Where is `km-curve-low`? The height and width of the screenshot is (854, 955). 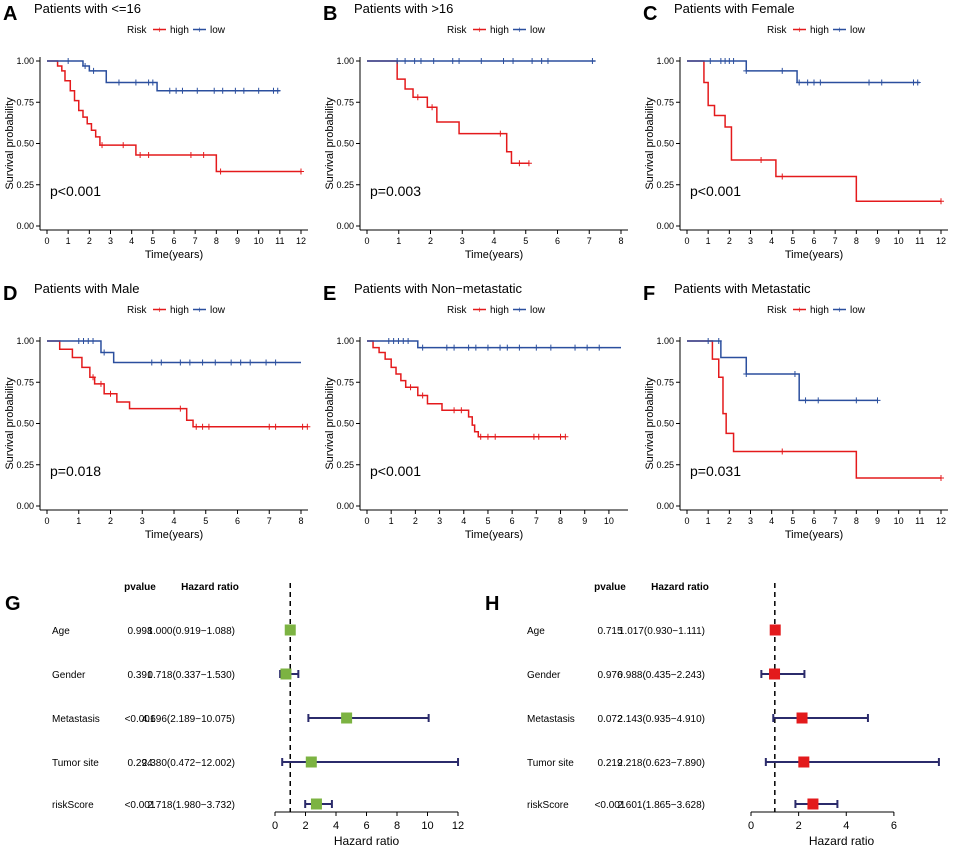
km-curve-low is located at coordinates (174, 352).